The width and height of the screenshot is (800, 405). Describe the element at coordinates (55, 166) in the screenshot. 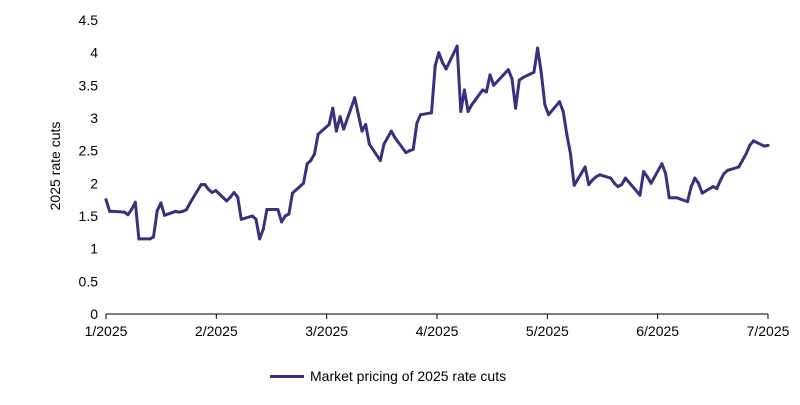

I see `y-axis-label: 2025 rate cuts` at that location.